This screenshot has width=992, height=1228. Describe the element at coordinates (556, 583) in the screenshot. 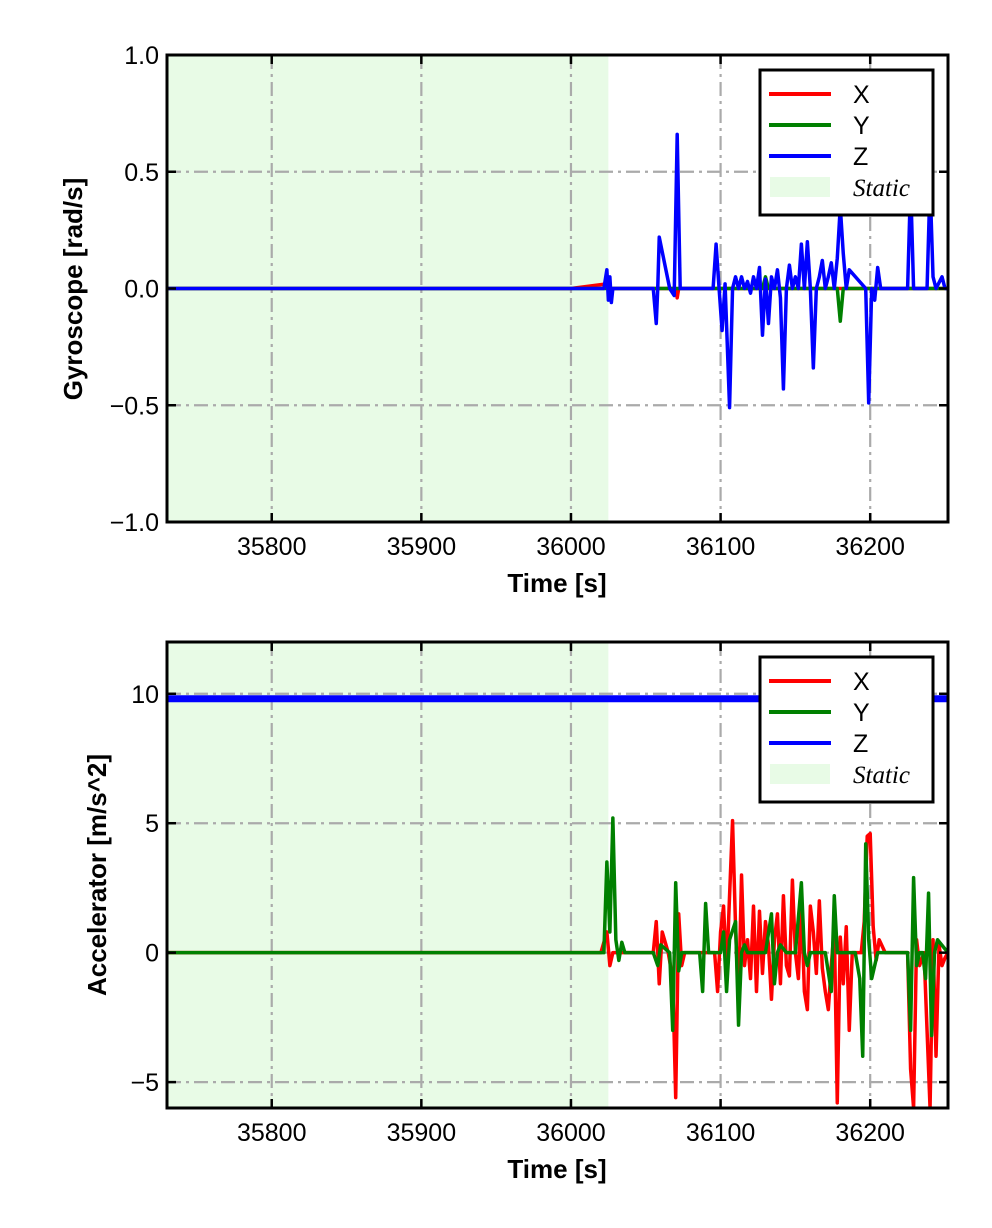

I see `gyro-x-axis-title: Time [s]` at that location.